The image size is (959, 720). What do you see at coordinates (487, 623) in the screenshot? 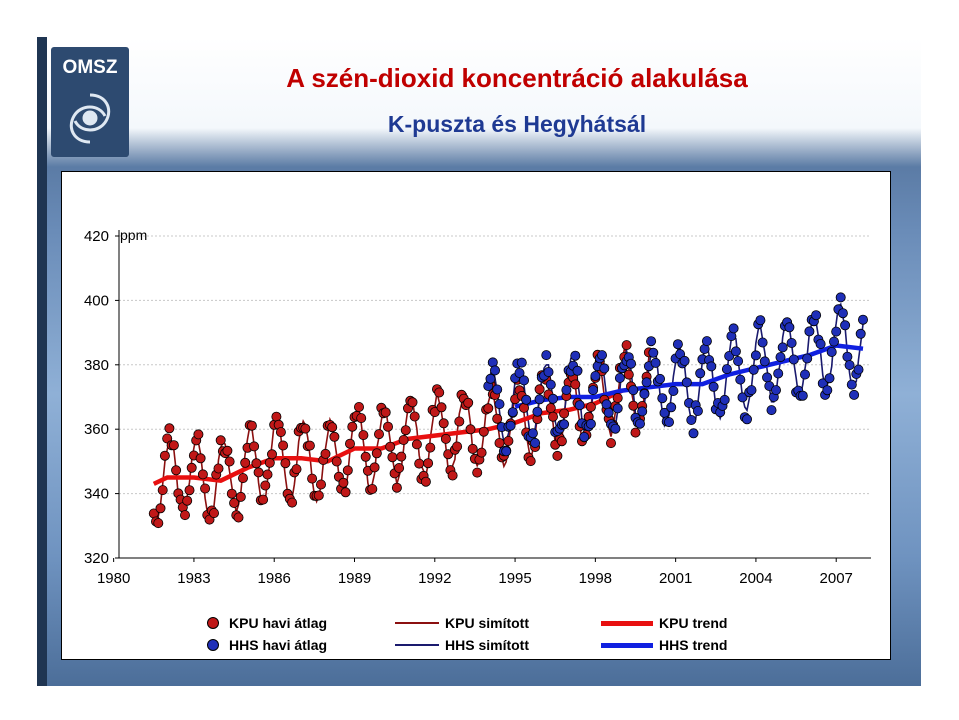
I see `legend-label: KPU simított` at bounding box center [487, 623].